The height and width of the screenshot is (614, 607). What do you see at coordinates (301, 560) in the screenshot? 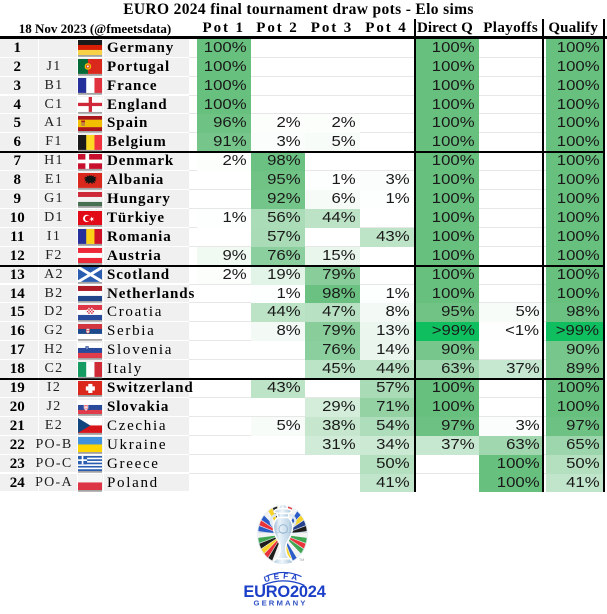
I see `svg-text: TM` at bounding box center [301, 560].